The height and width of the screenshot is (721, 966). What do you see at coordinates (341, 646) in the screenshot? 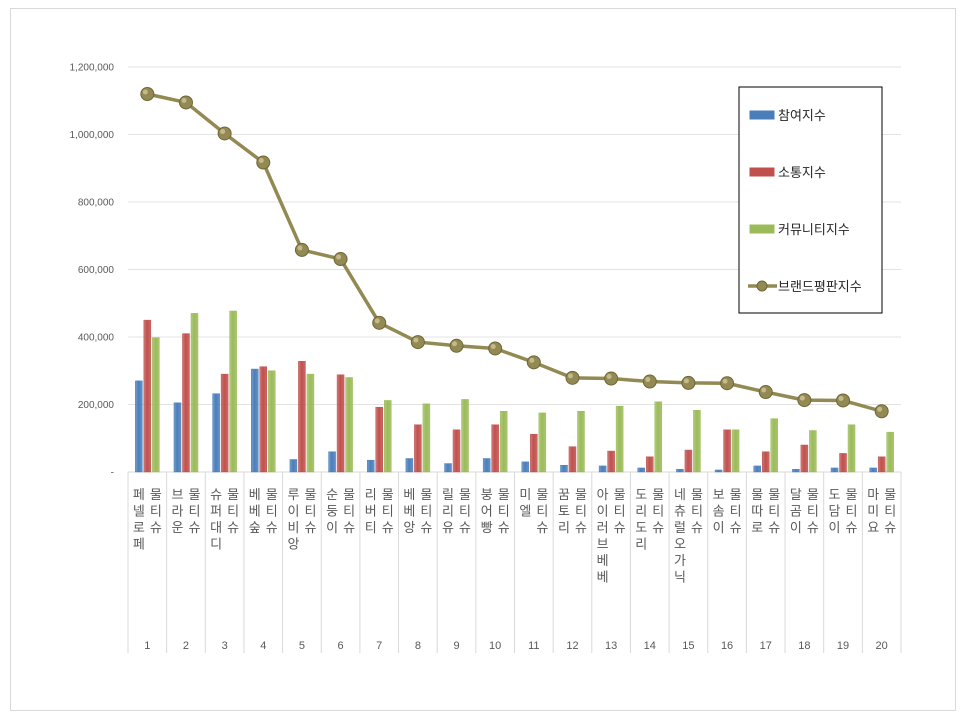
I see `category-index: 6` at bounding box center [341, 646].